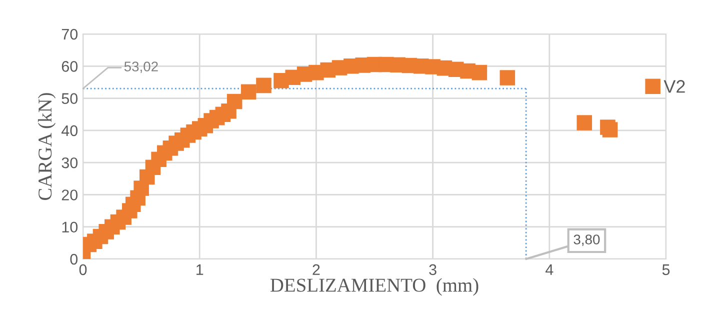 The height and width of the screenshot is (320, 715). I want to click on x-tick-label: 5, so click(666, 270).